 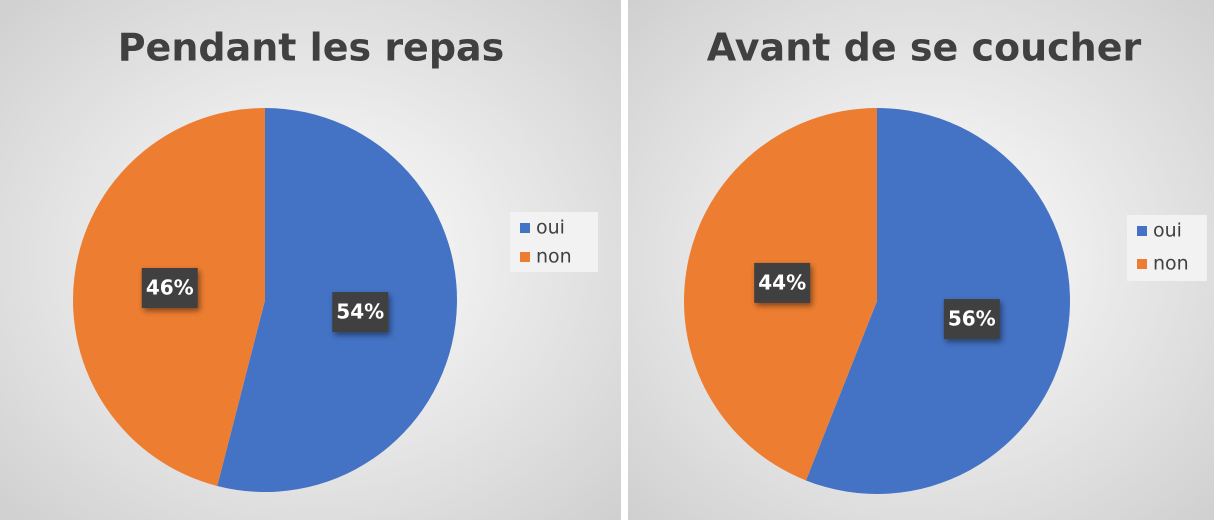 What do you see at coordinates (311, 48) in the screenshot?
I see `chart-title: Pendant les repas` at bounding box center [311, 48].